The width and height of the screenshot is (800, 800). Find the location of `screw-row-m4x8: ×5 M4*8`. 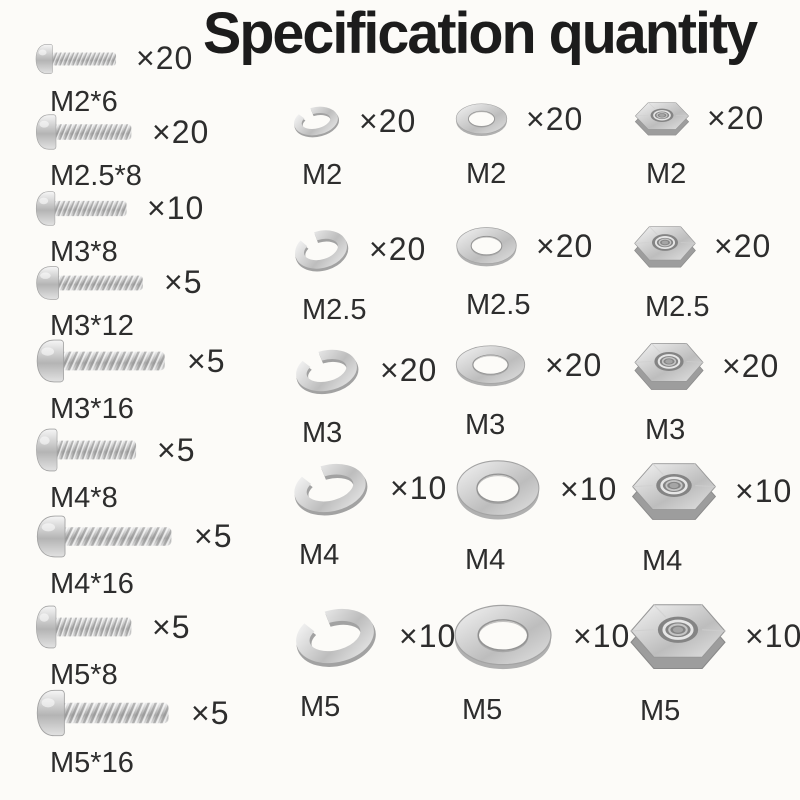

screw-row-m4x8: ×5 M4*8 is located at coordinates (114, 471).